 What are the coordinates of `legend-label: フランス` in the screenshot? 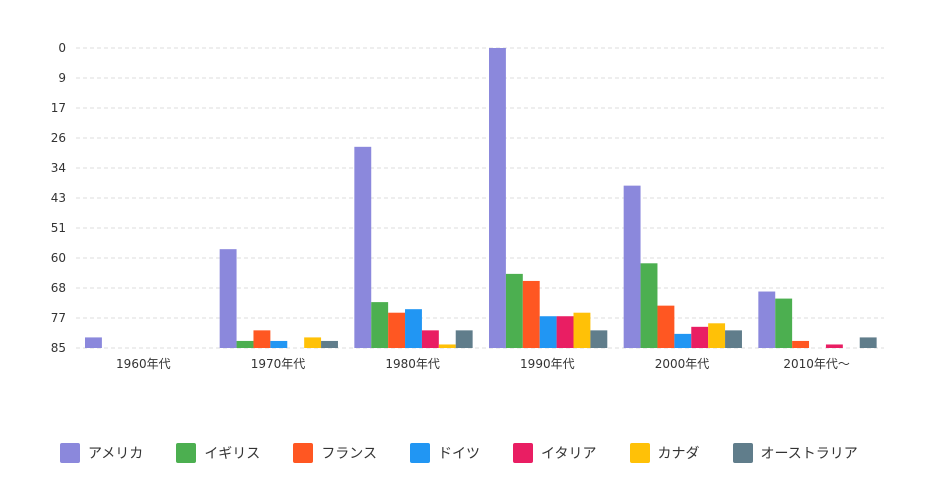 It's located at (349, 454).